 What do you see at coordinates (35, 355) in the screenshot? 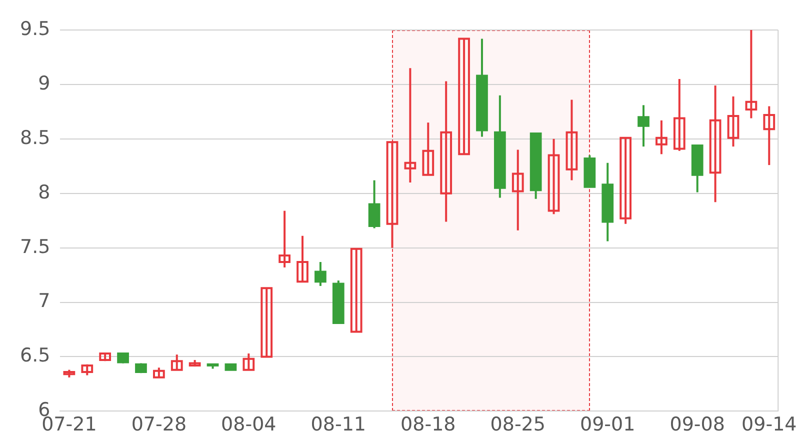
I see `y-tick-label: 6.5` at bounding box center [35, 355].